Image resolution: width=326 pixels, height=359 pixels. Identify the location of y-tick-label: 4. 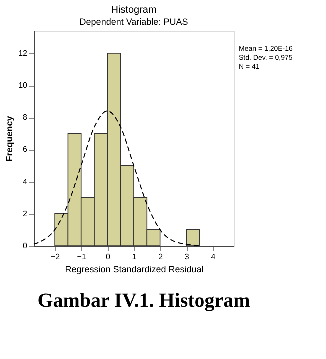
(25, 181).